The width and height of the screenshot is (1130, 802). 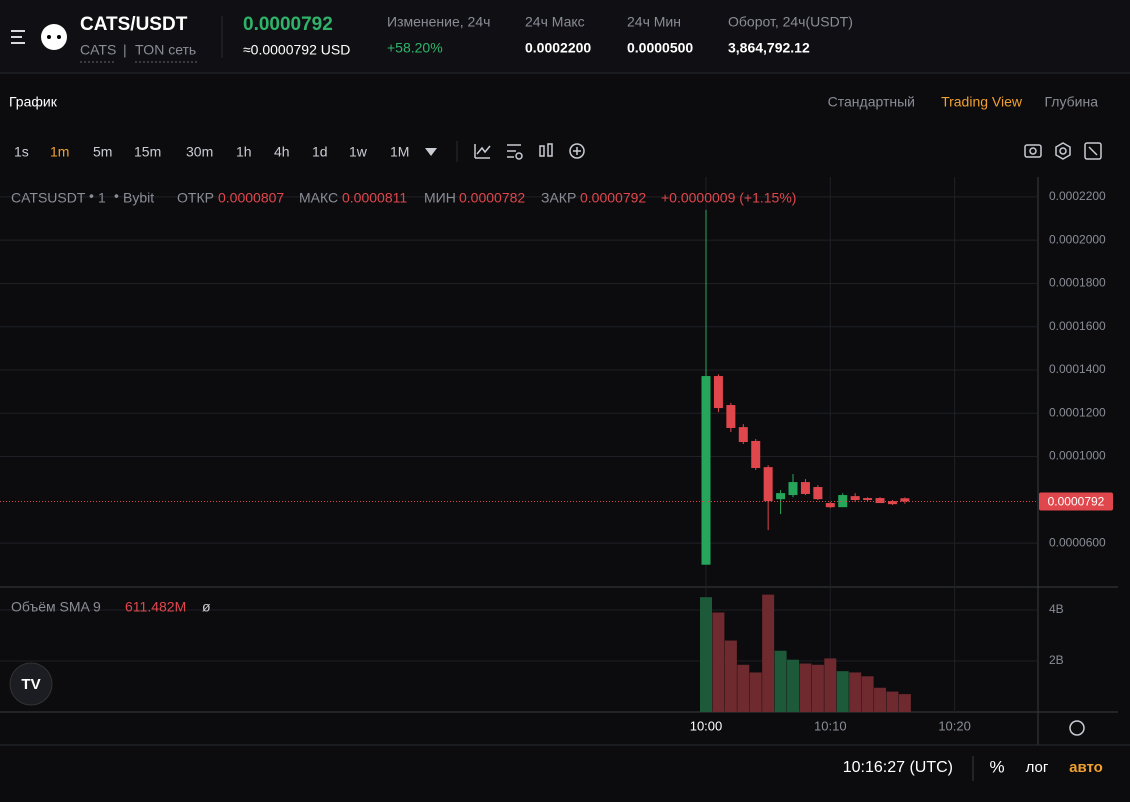 I want to click on interval-tab: 4h, so click(x=282, y=152).